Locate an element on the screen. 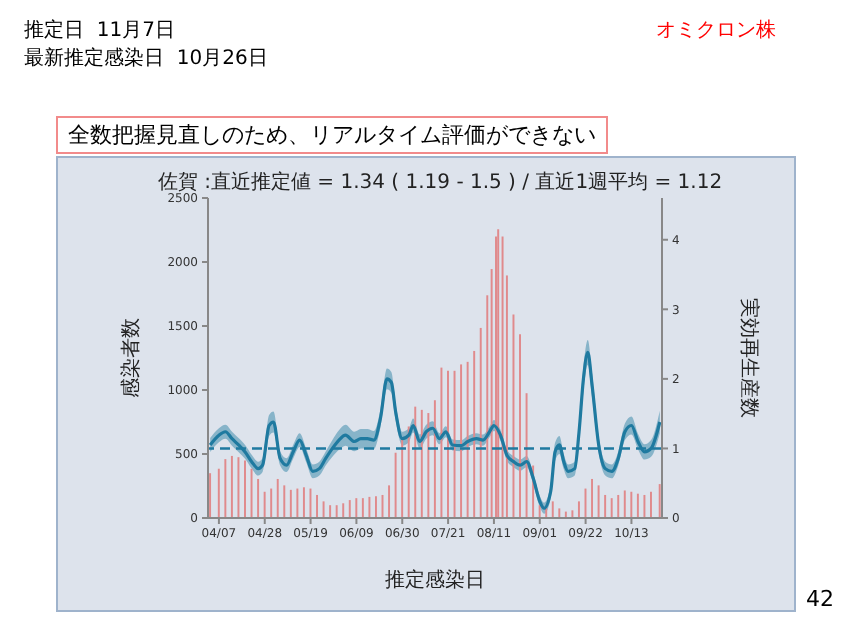 This screenshot has width=854, height=640. text: 全数把握見直しのため、リアルタイム評価ができない is located at coordinates (332, 135).